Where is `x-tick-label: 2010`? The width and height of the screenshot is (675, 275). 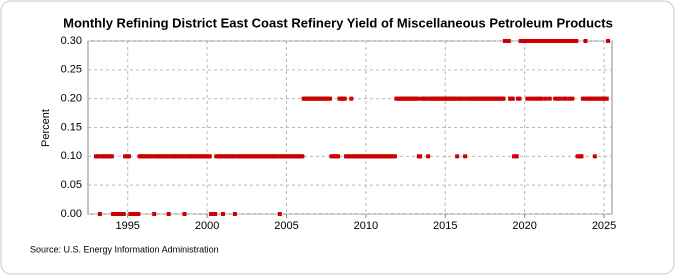
x-tick-label: 2010 is located at coordinates (366, 226).